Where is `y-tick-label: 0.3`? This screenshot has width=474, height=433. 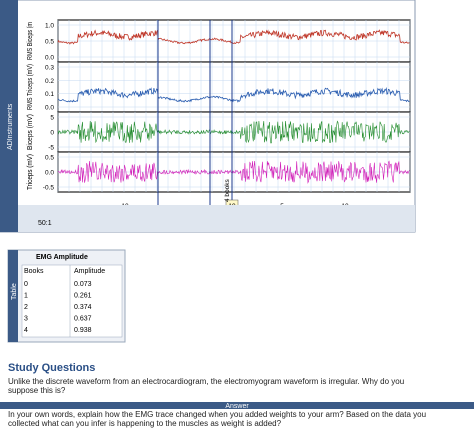 y-tick-label: 0.3 is located at coordinates (49, 68).